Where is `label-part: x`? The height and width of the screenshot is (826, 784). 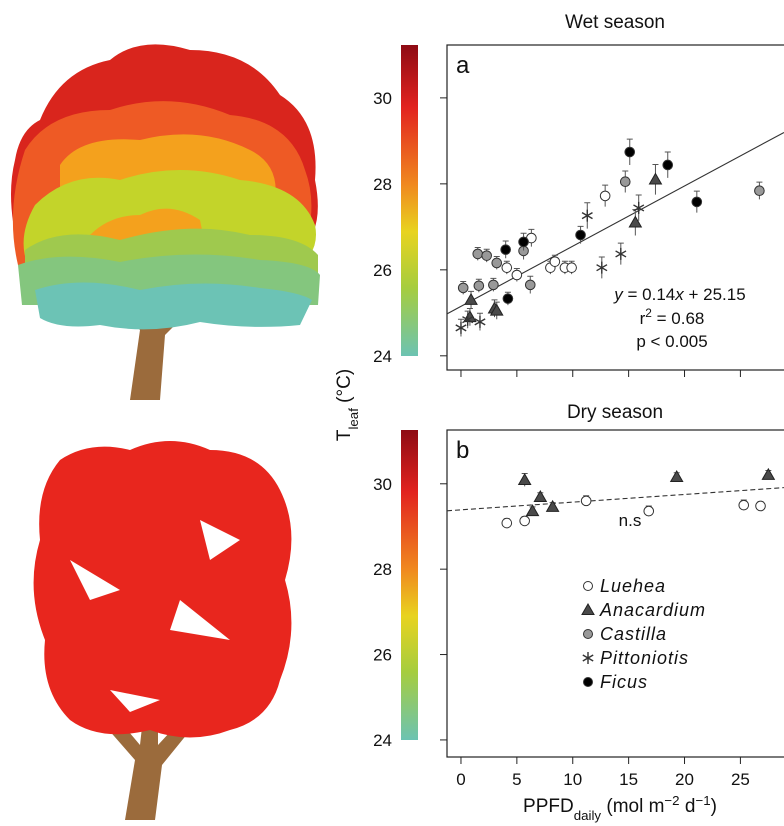 label-part: x is located at coordinates (679, 294).